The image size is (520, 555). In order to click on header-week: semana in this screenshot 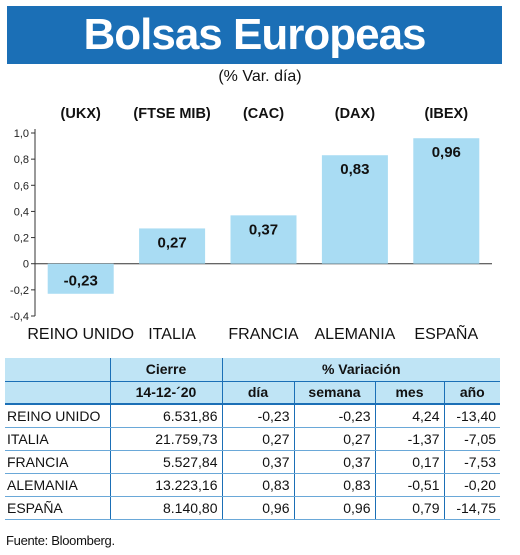, I will do `click(334, 393)`.